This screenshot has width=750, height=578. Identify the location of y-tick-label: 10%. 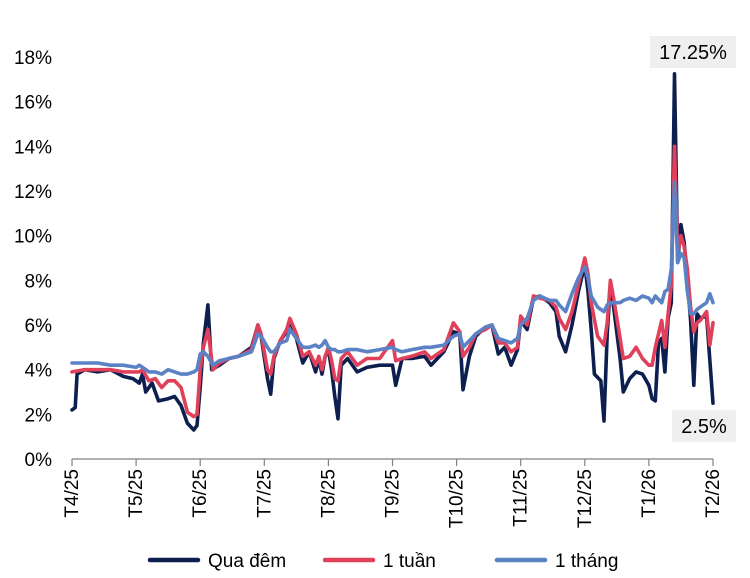
(33, 237).